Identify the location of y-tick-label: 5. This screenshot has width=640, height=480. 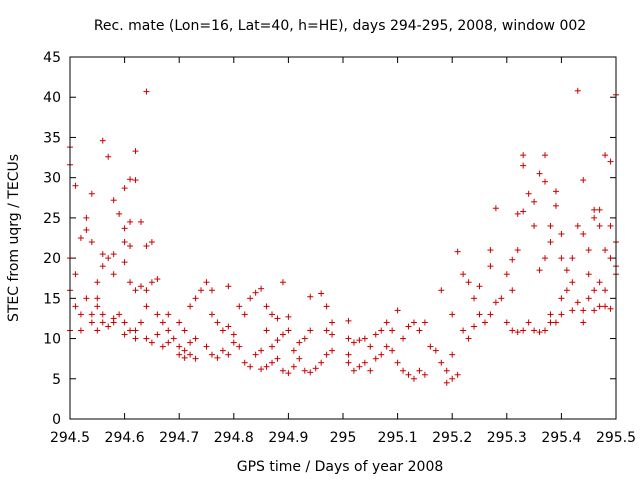
(56, 380).